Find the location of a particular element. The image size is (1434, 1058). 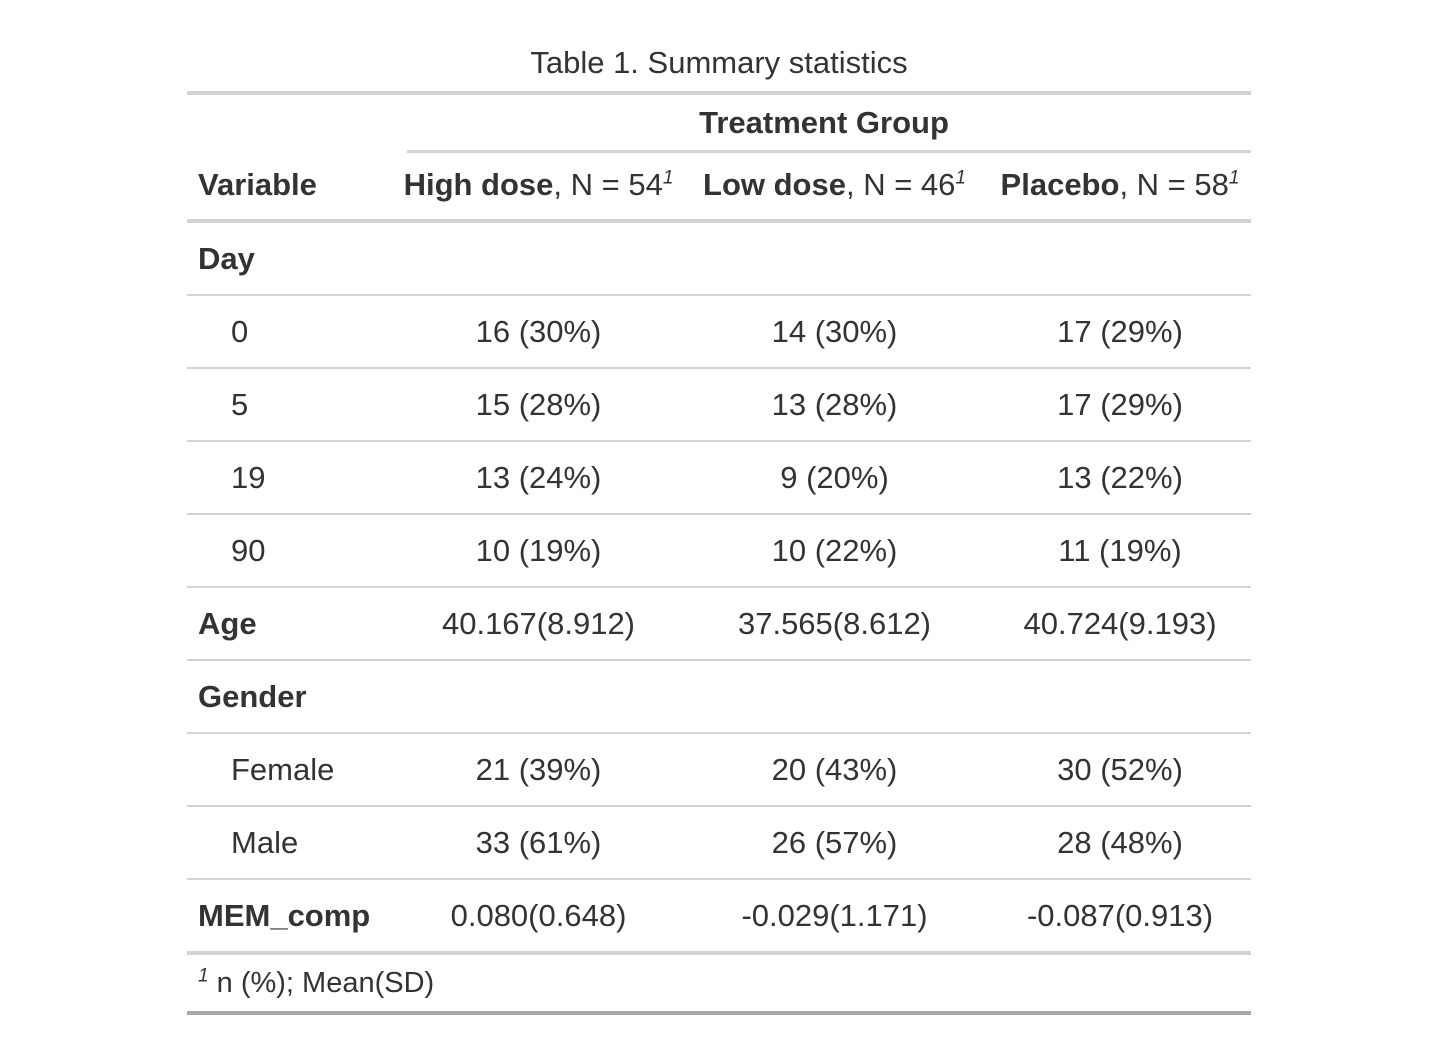

column-header-low-dose: Low dose, N = 461 is located at coordinates (834, 187).